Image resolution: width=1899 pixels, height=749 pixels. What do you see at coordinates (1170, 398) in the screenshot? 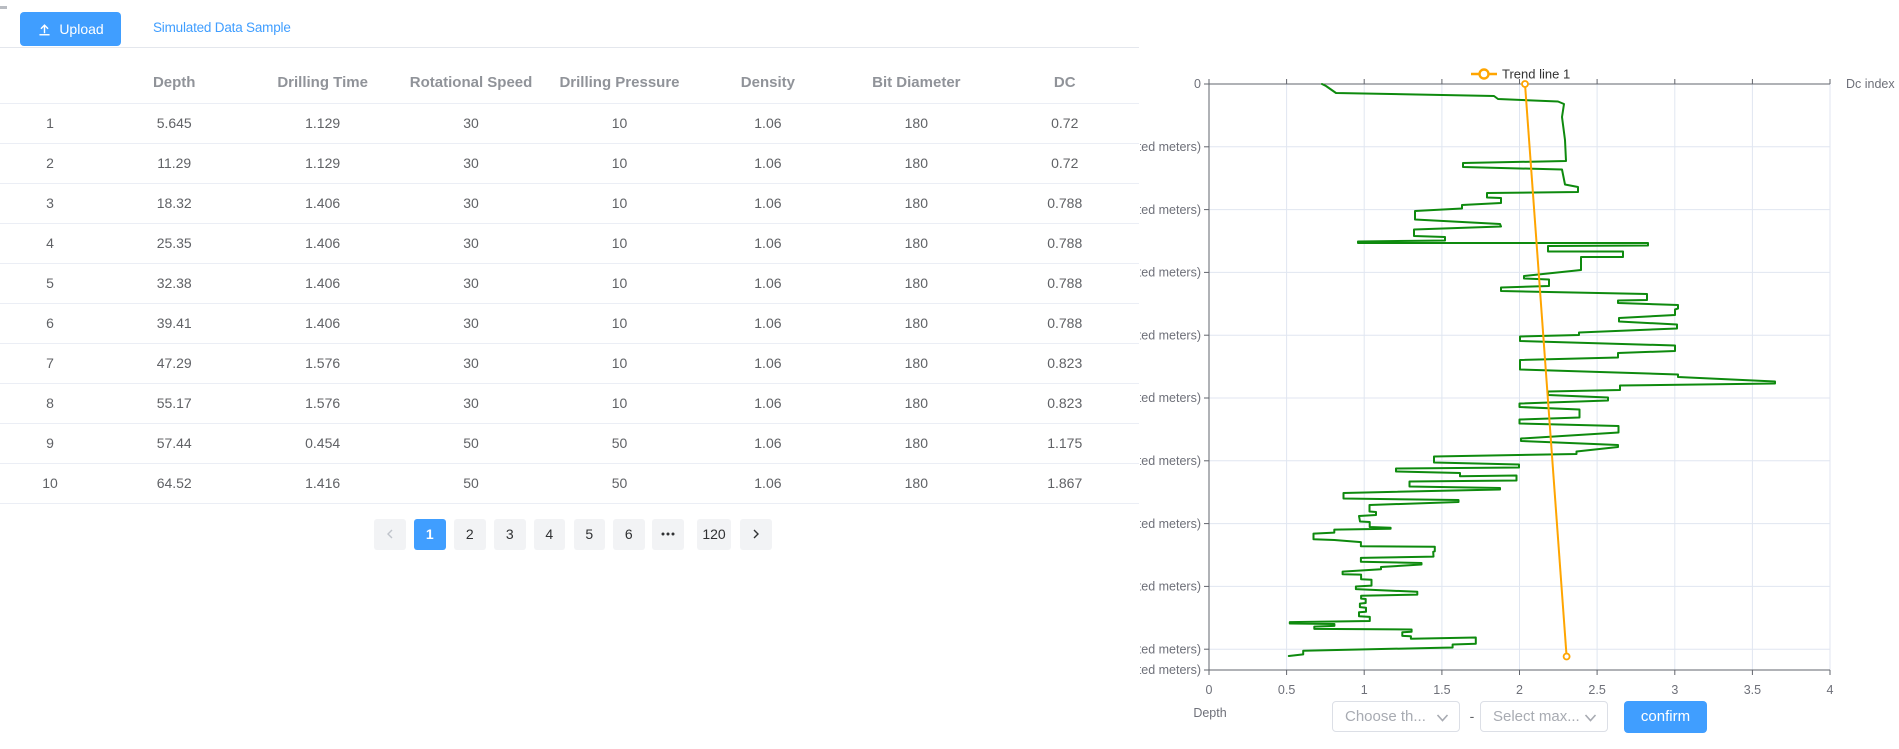
I see `svg-text: 500 (converted meters)` at bounding box center [1170, 398].